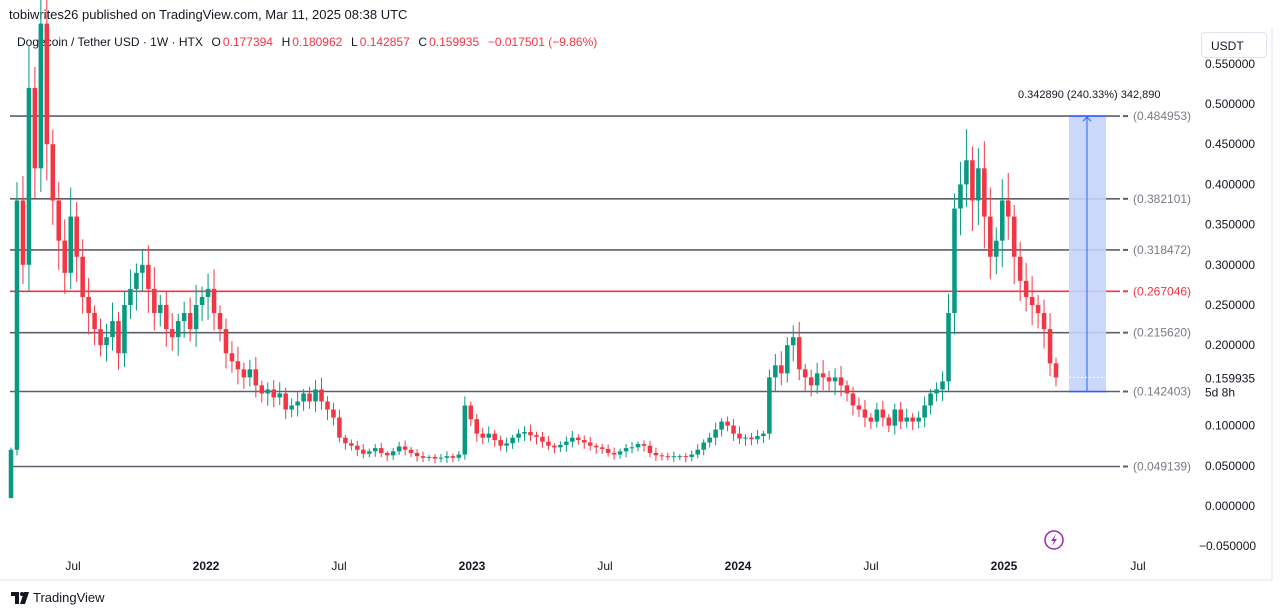 This screenshot has height=615, width=1281. Describe the element at coordinates (1230, 225) in the screenshot. I see `y-tick-label: 0.350000` at that location.